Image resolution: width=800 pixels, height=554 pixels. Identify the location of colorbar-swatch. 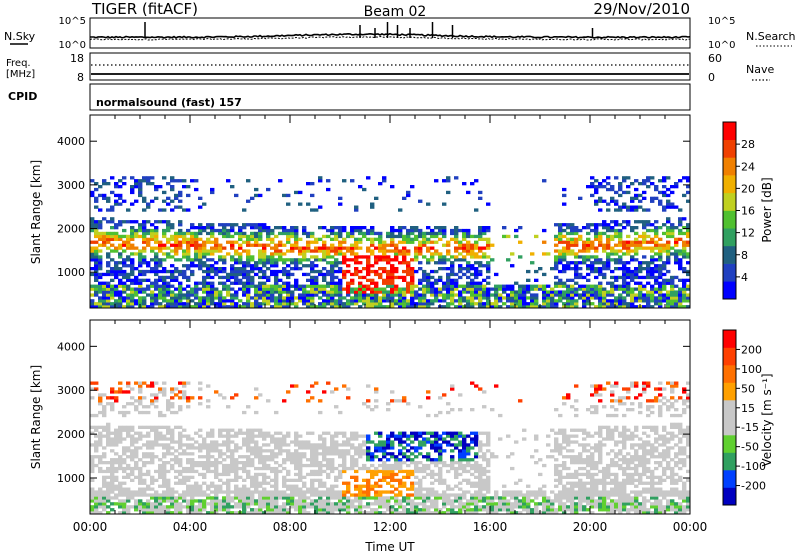
(729, 201).